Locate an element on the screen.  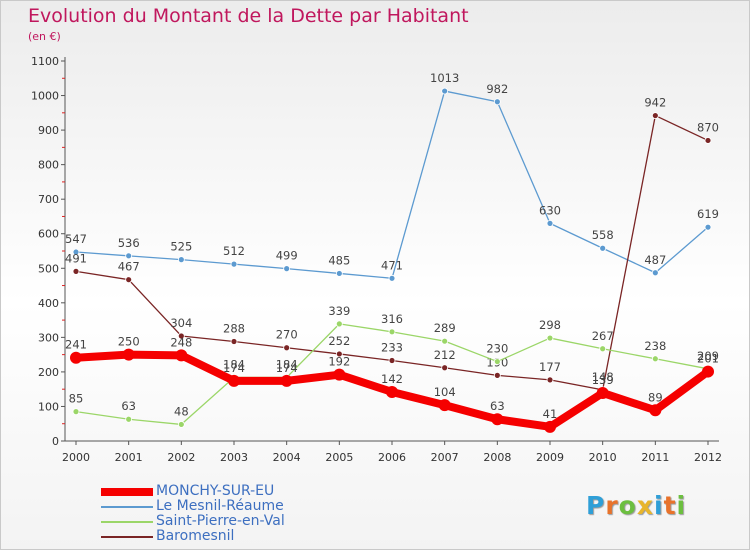
data-label: 248 is located at coordinates (181, 342).